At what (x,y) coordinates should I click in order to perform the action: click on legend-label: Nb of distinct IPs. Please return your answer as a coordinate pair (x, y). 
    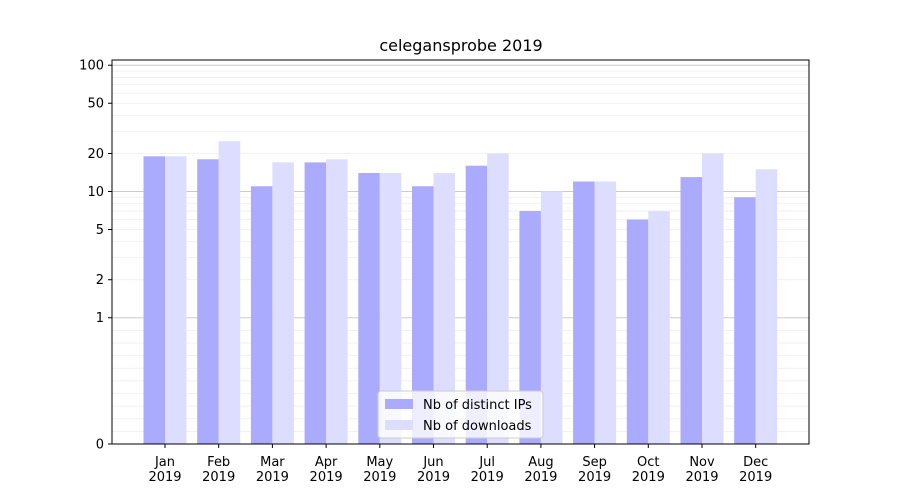
    Looking at the image, I should click on (477, 405).